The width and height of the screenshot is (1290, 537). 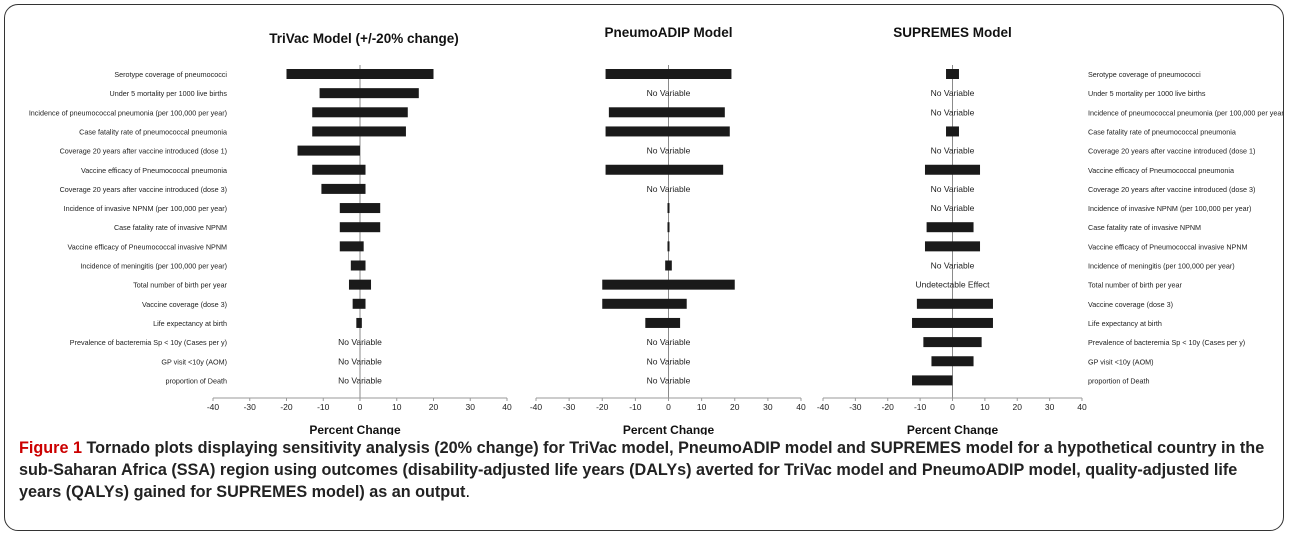 I want to click on panel-title: PneumoADIP Model, so click(x=668, y=32).